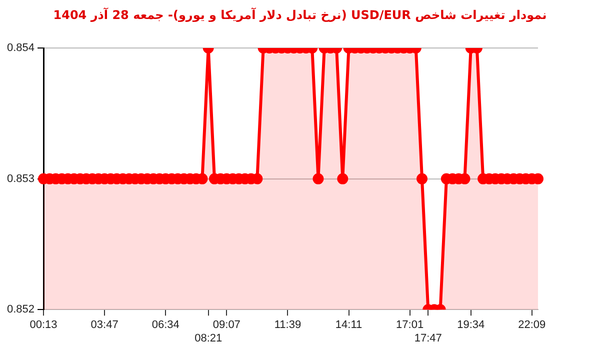  I want to click on x-tick-label: 06:34, so click(166, 325).